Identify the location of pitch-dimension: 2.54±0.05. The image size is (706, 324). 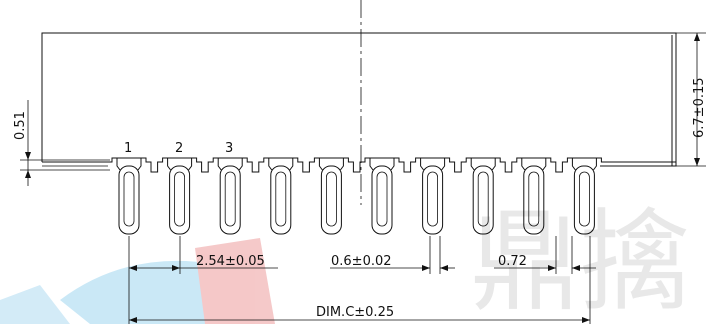
(203, 280).